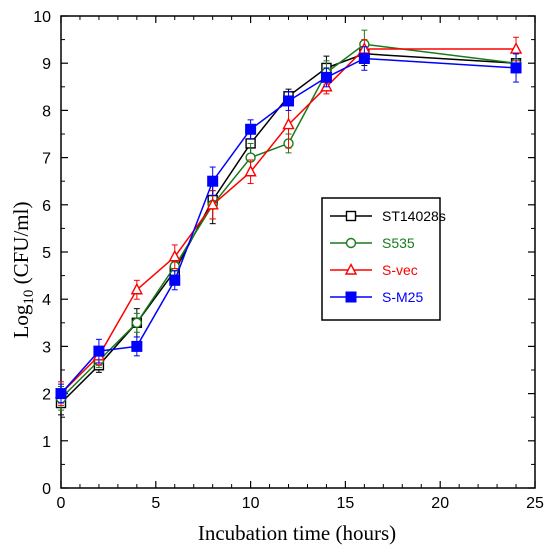 This screenshot has width=550, height=554. What do you see at coordinates (46, 300) in the screenshot?
I see `y-tick-label: 4` at bounding box center [46, 300].